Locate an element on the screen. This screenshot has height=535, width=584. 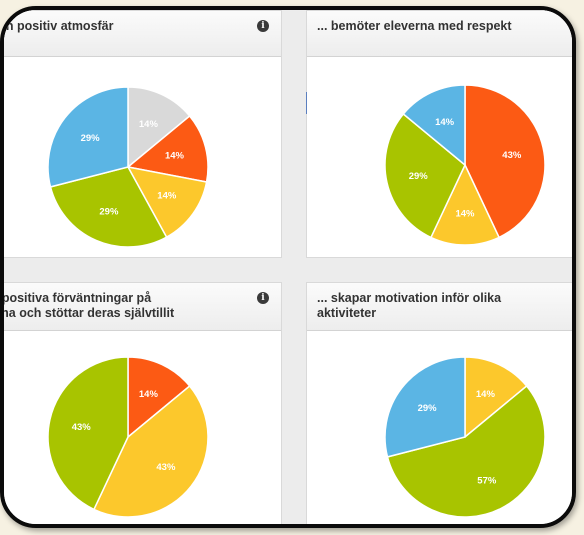
panel-title-line-1: ... skapar motivation inför olika is located at coordinates (409, 298).